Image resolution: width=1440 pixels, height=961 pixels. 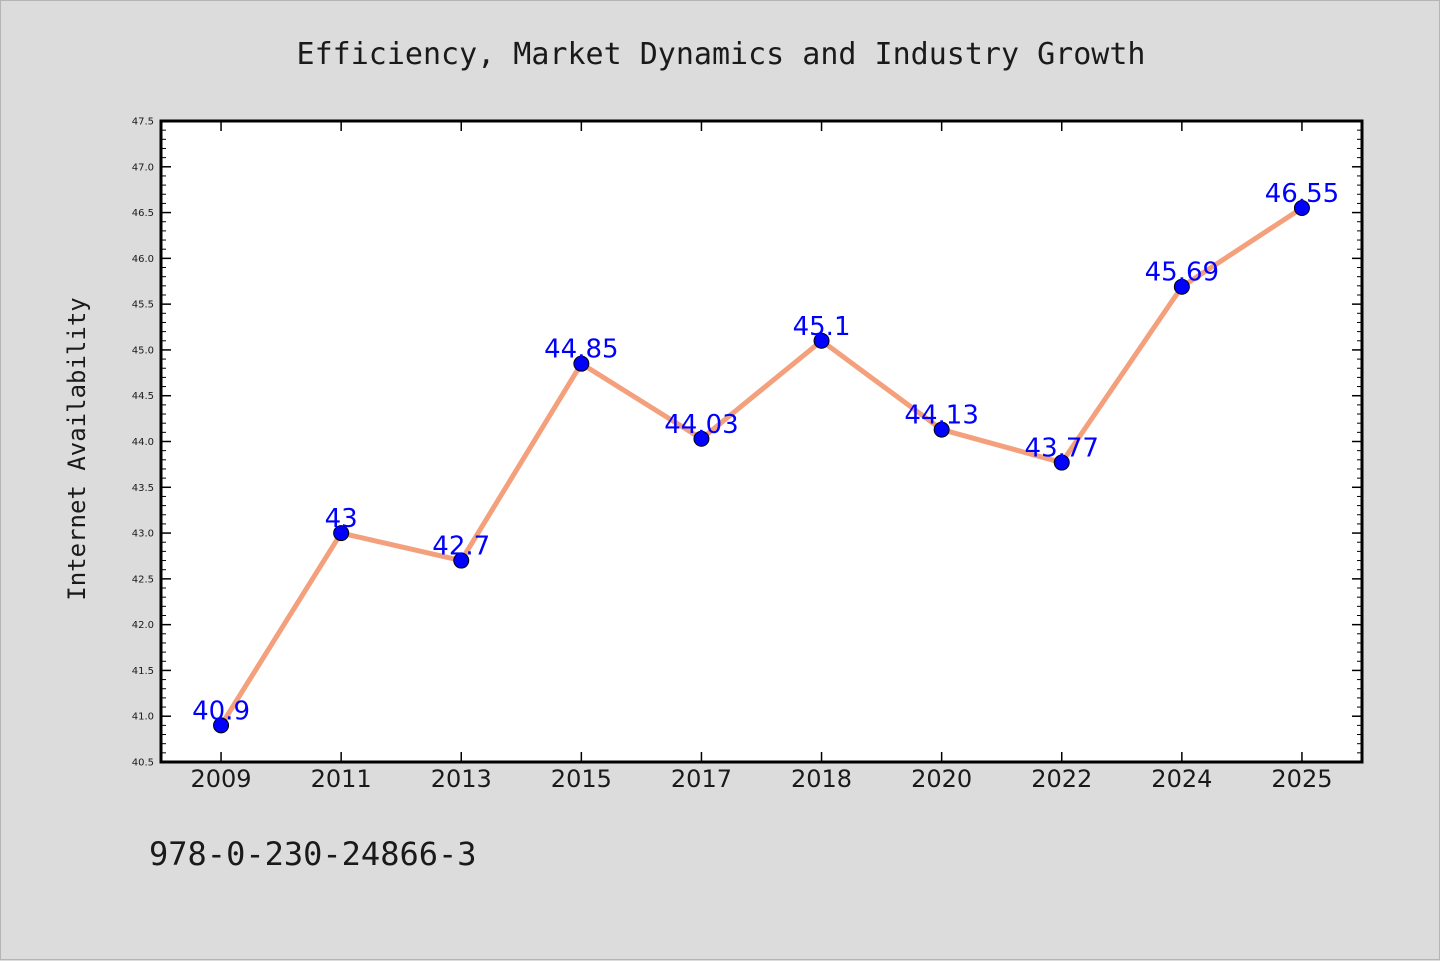 What do you see at coordinates (581, 350) in the screenshot?
I see `data-label: 44.85` at bounding box center [581, 350].